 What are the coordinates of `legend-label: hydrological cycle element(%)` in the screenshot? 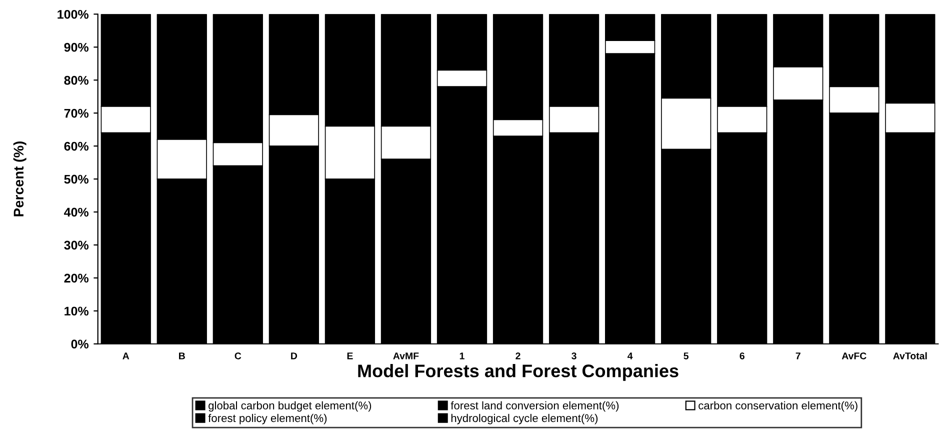 It's located at (524, 419).